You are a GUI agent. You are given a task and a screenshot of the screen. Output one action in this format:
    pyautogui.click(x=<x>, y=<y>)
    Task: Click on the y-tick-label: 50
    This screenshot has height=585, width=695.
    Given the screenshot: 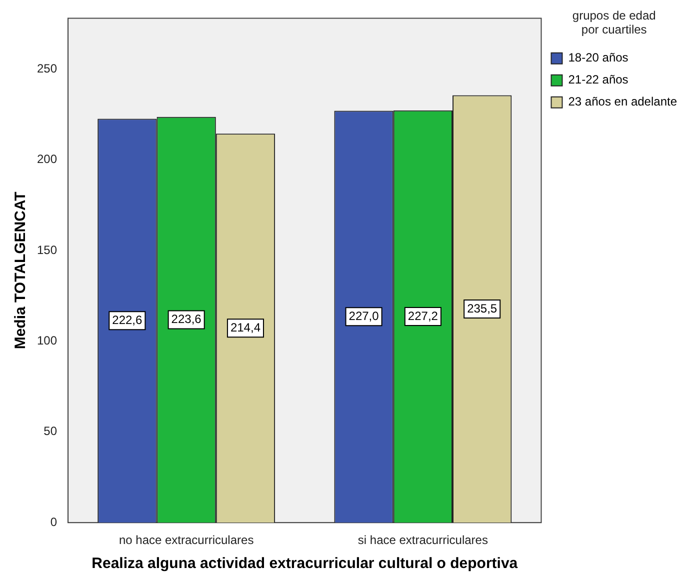 What is the action you would take?
    pyautogui.click(x=51, y=431)
    